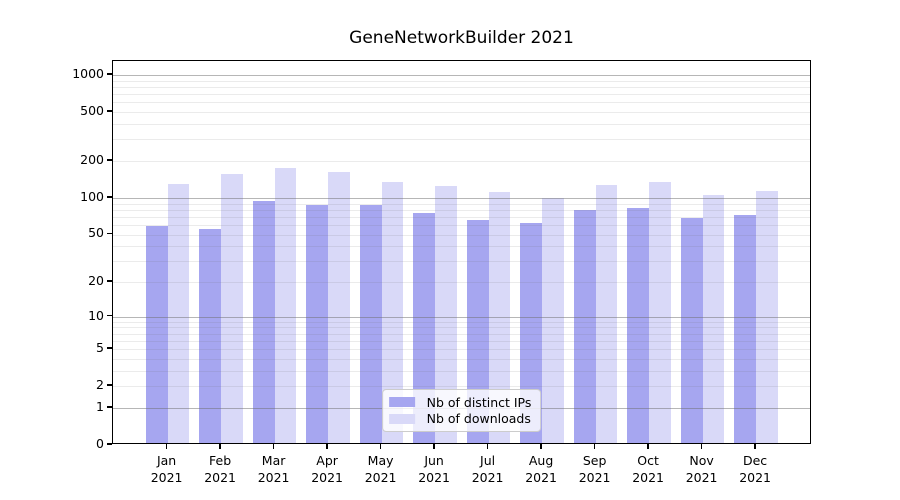 The image size is (900, 500). I want to click on x-tick-label-feb: Feb 2021, so click(220, 469).